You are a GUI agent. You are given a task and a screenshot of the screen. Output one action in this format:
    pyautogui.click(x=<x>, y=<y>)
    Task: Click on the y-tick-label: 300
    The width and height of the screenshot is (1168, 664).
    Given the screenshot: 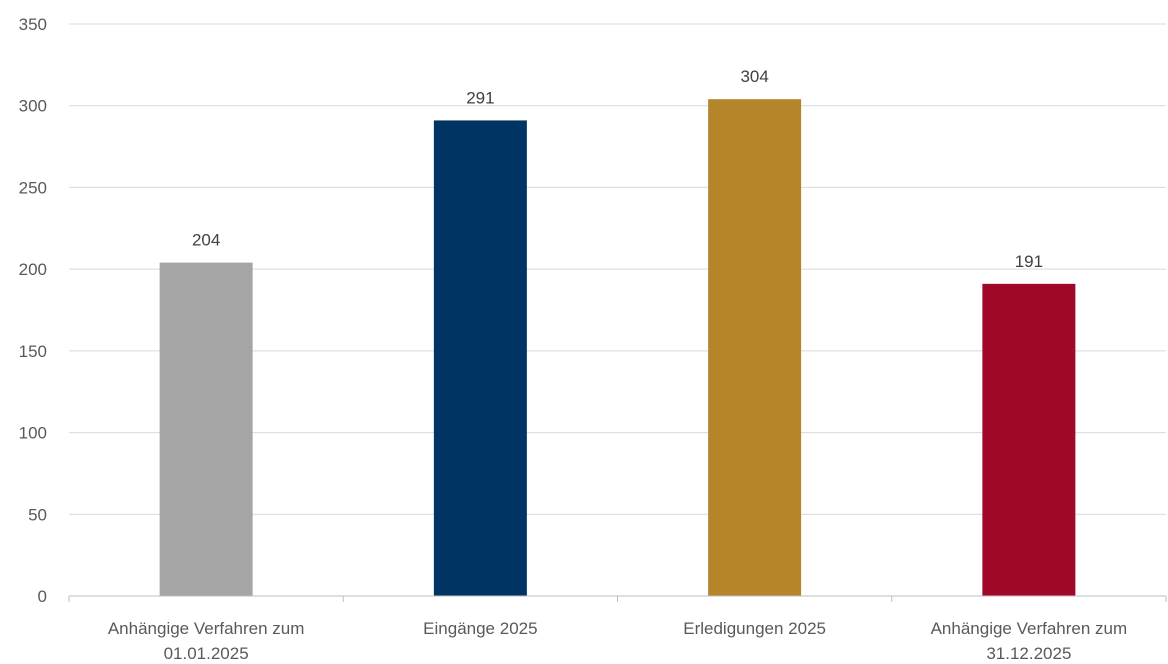 What is the action you would take?
    pyautogui.click(x=33, y=106)
    